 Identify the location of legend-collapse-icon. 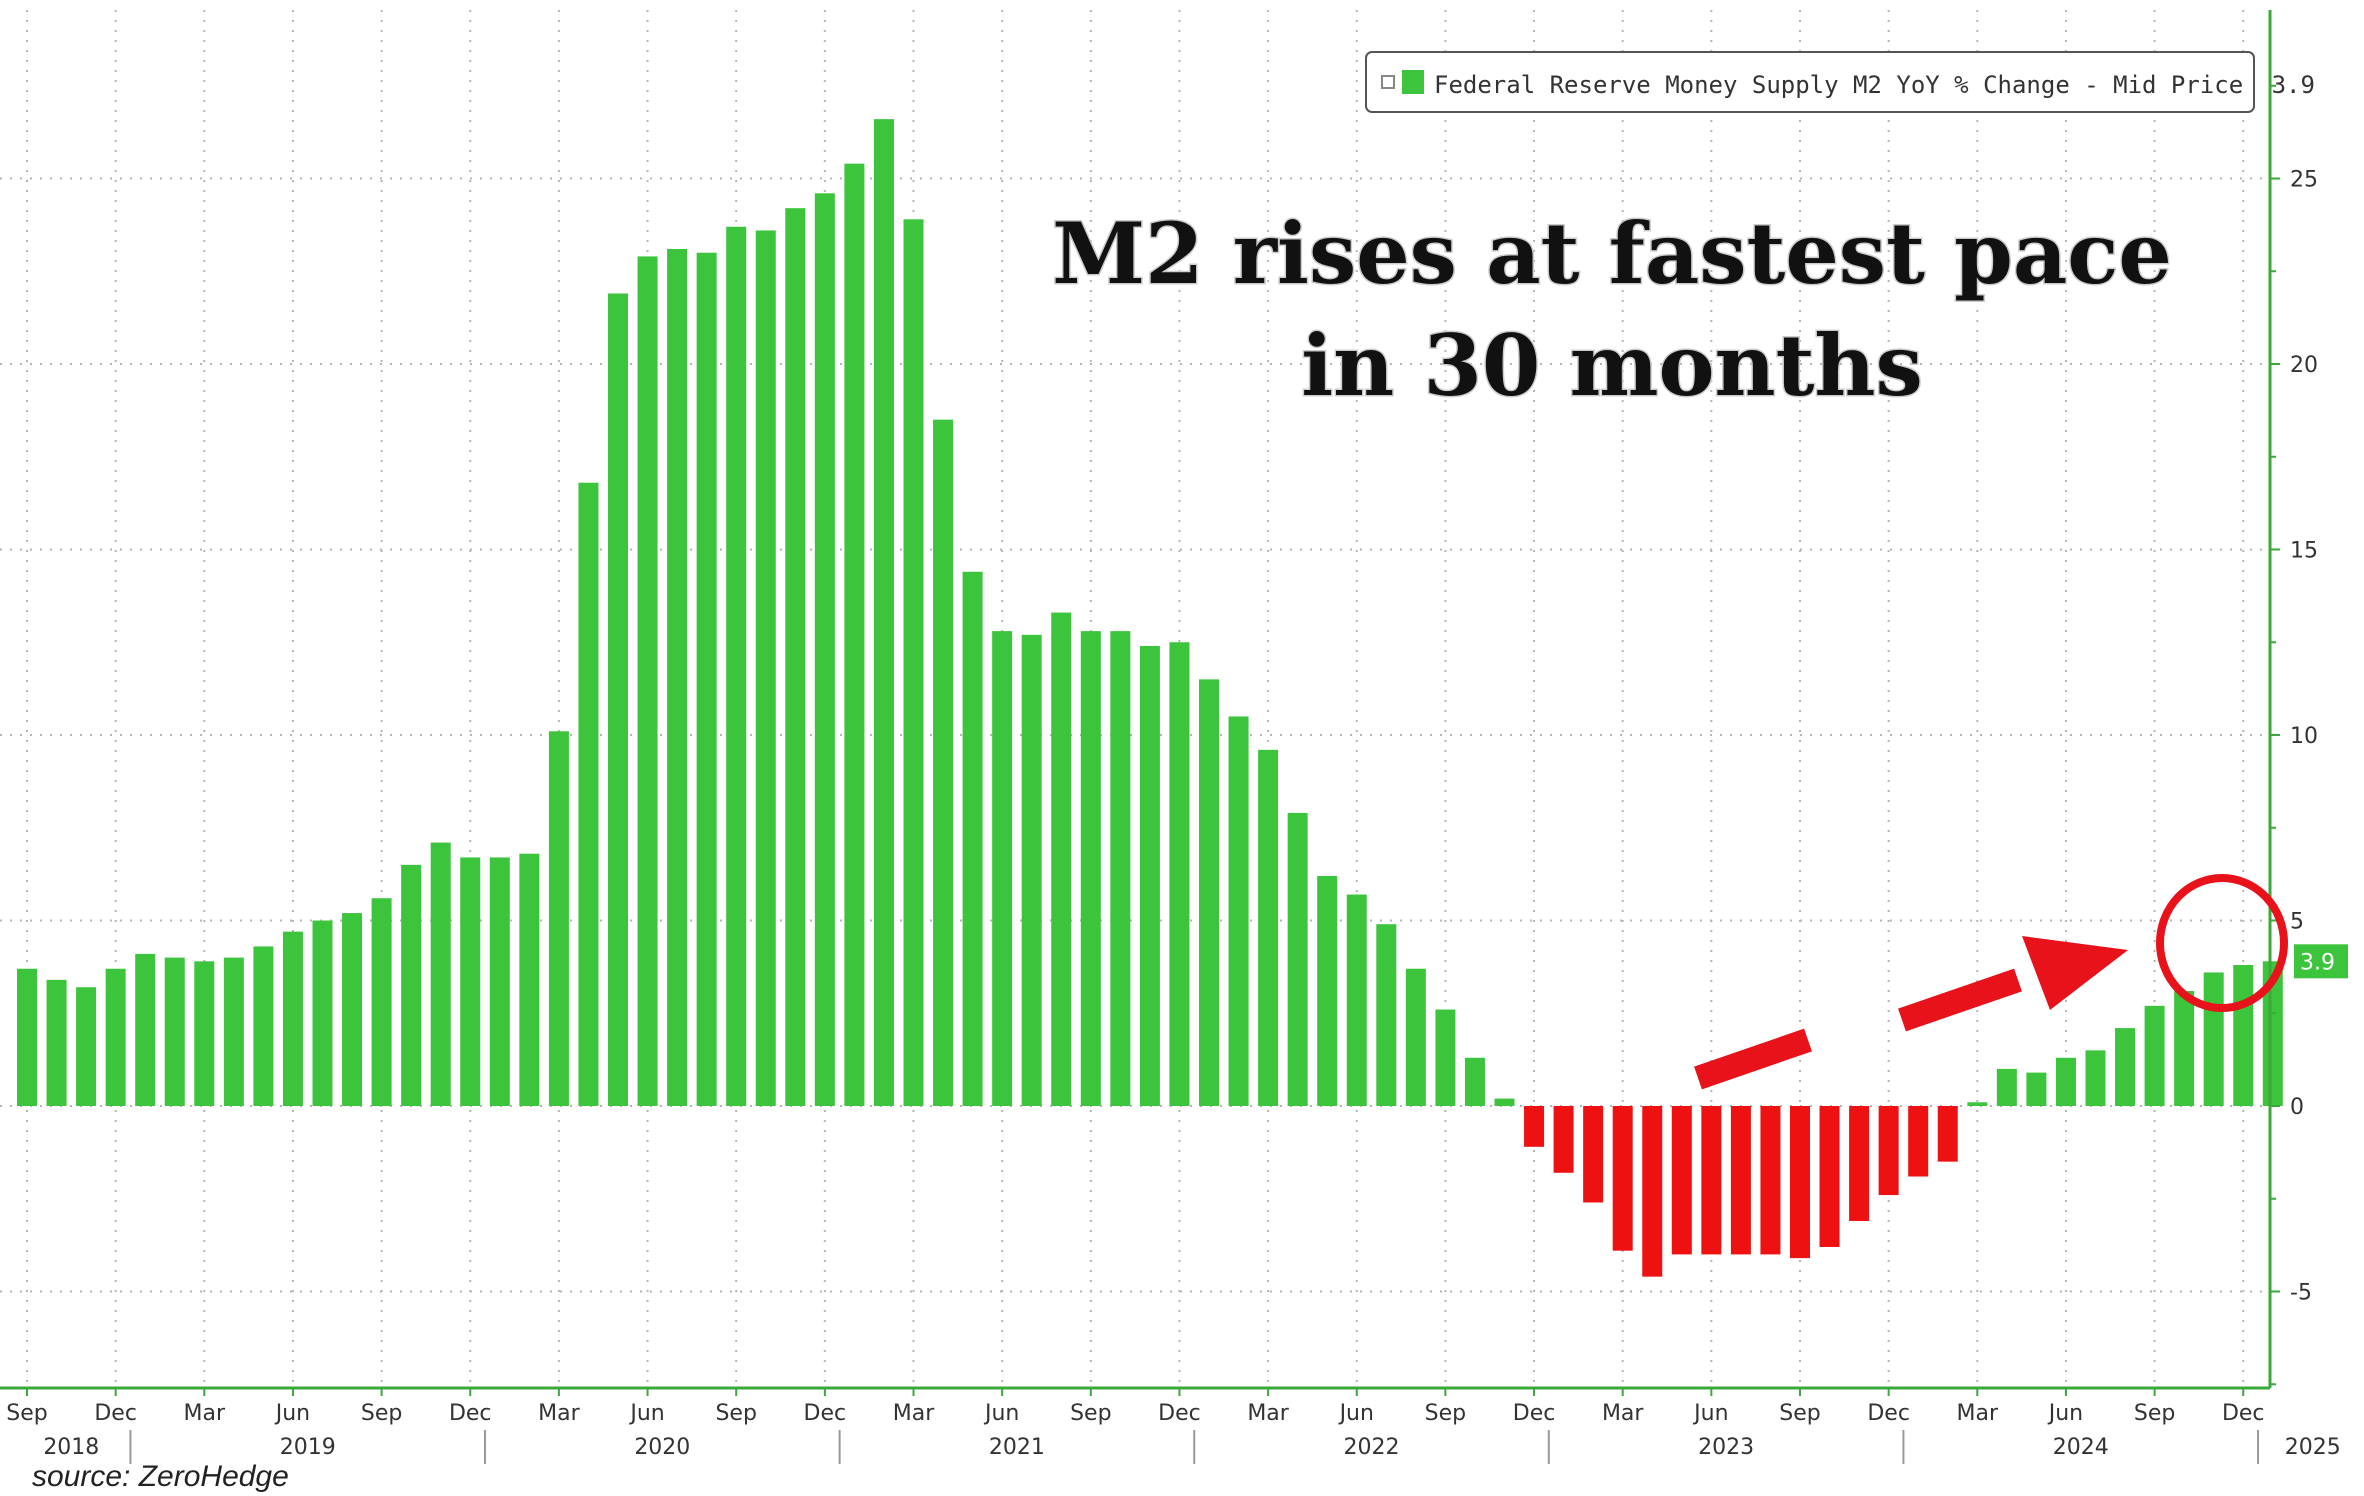
(1388, 82).